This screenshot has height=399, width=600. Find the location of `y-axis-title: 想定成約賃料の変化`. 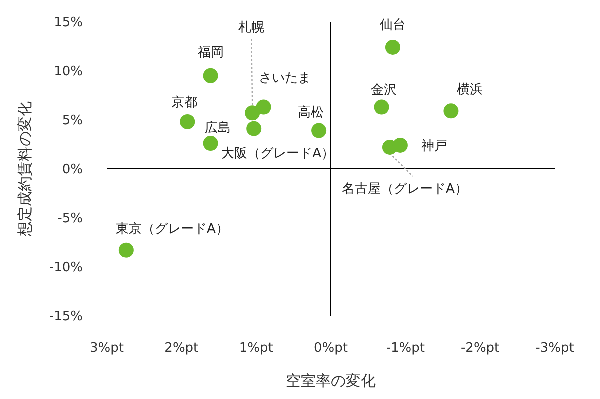

y-axis-title: 想定成約賃料の変化 is located at coordinates (25, 170).